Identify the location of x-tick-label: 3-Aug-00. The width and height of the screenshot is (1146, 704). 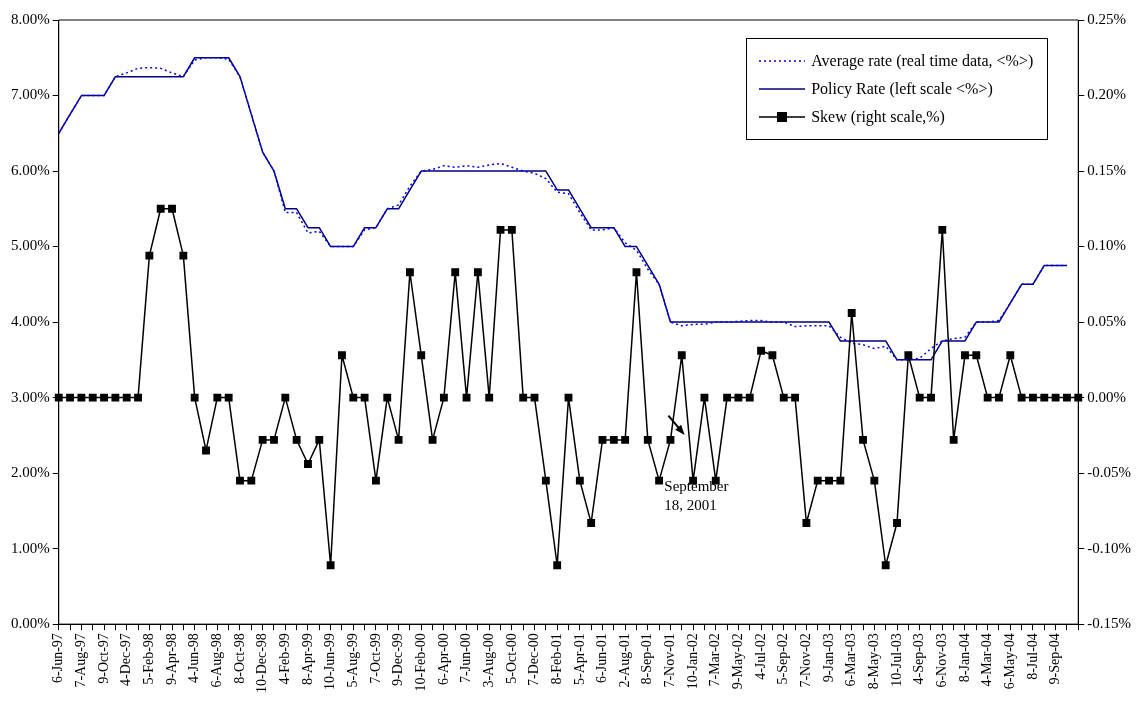
(488, 660).